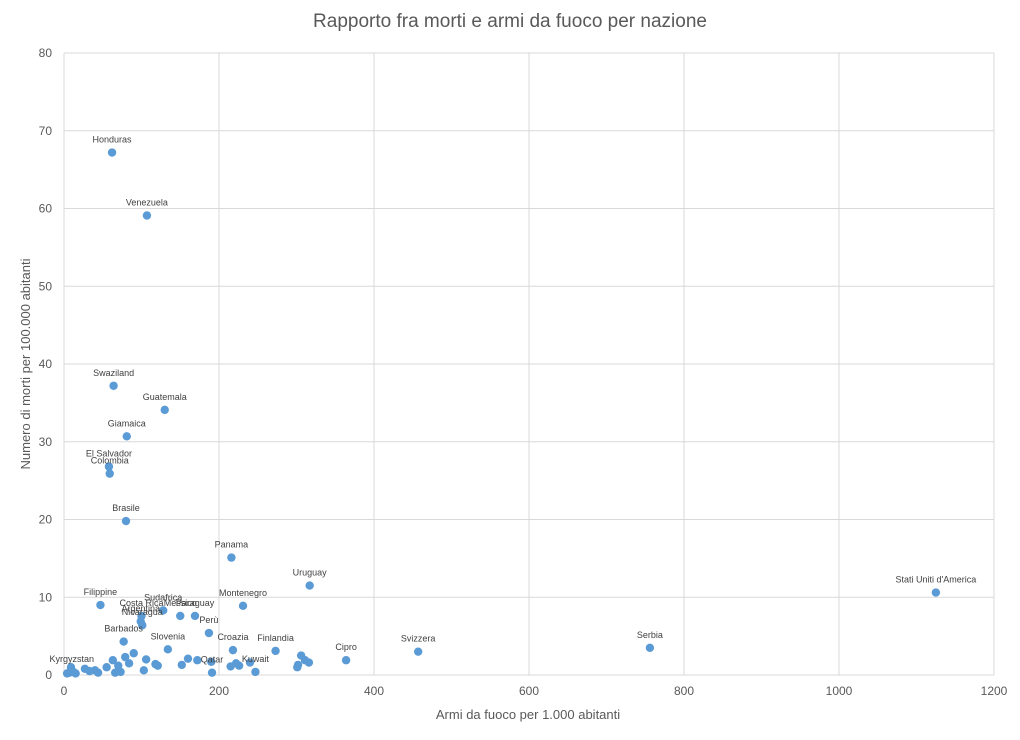 The width and height of the screenshot is (1020, 740). I want to click on point-label: Slovenia, so click(168, 636).